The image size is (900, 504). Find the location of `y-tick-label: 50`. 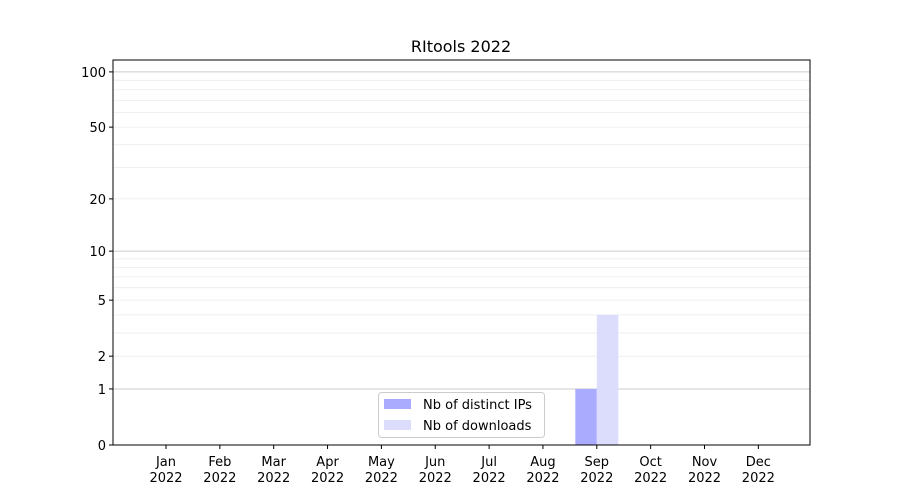

y-tick-label: 50 is located at coordinates (97, 128).